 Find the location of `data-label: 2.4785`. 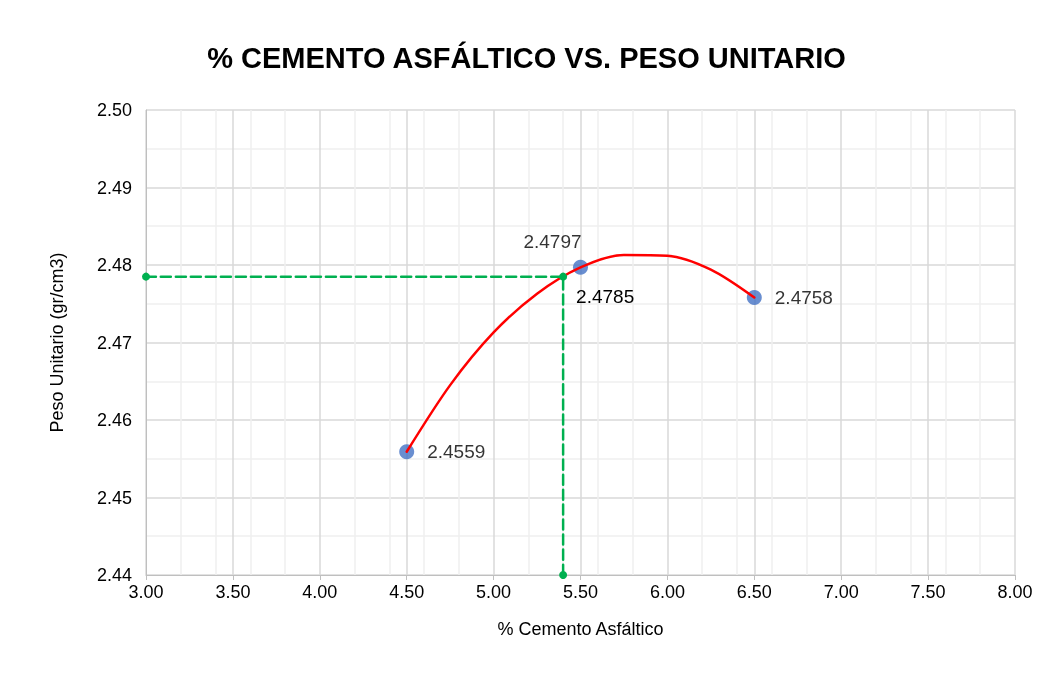

data-label: 2.4785 is located at coordinates (605, 297).